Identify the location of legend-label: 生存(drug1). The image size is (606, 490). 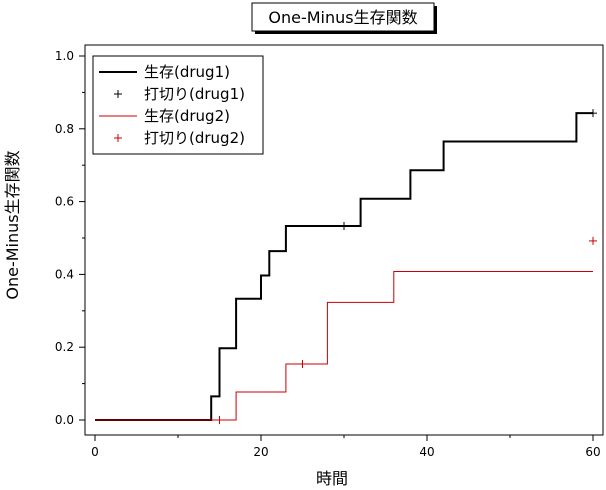
(187, 72).